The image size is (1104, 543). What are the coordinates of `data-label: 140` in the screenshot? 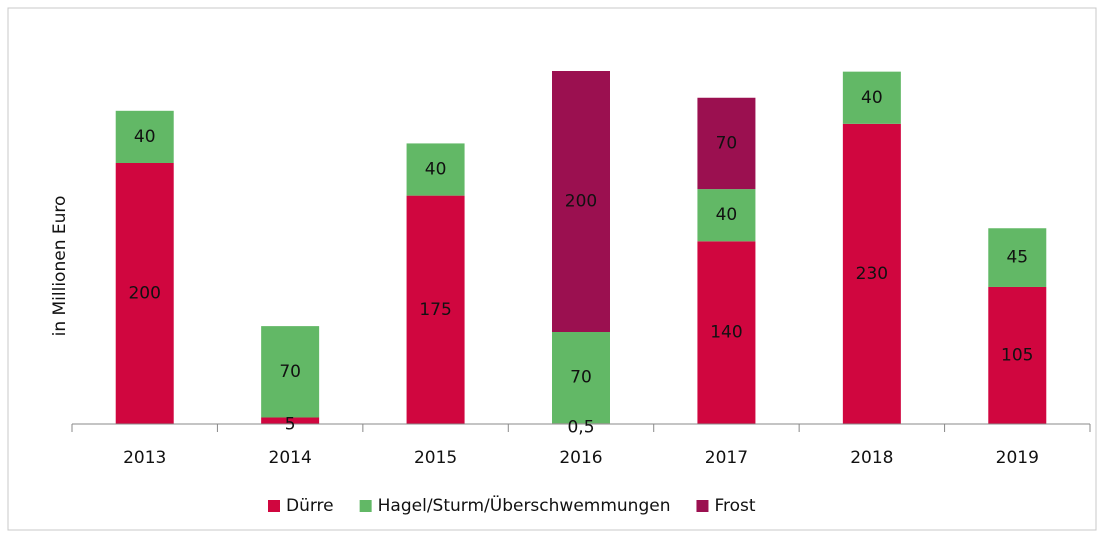 It's located at (726, 333).